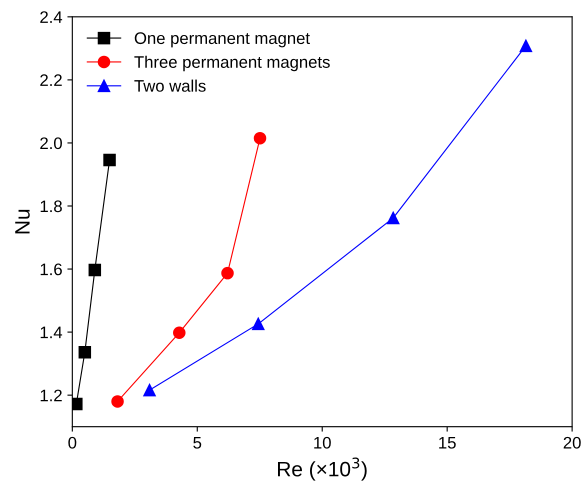 The width and height of the screenshot is (588, 495). I want to click on y-tick-label: 1.8, so click(51, 206).